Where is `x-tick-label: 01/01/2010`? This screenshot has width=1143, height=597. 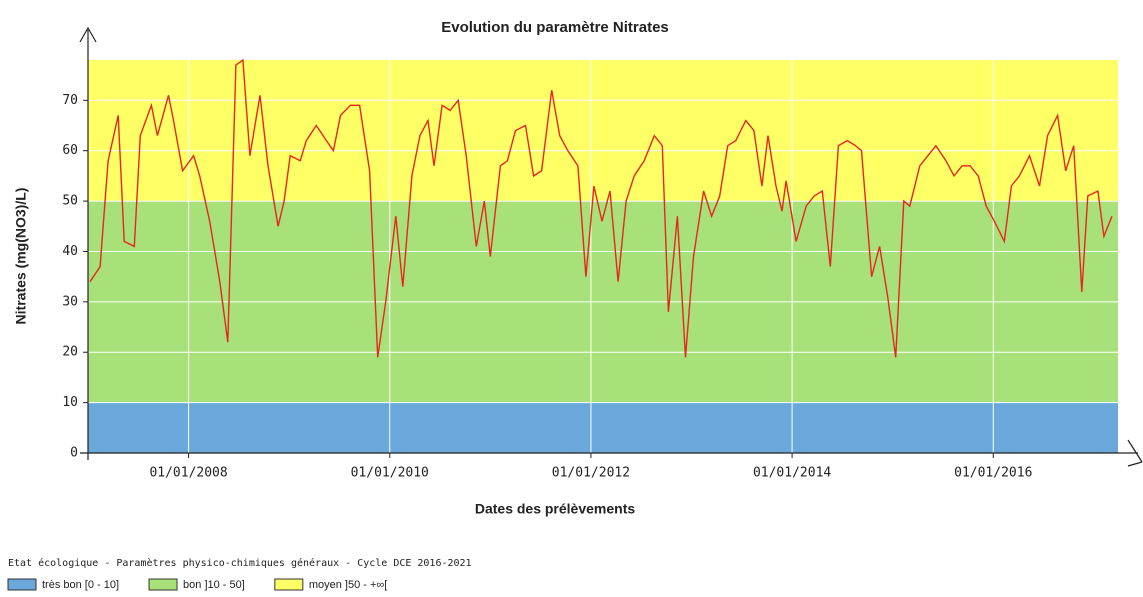
x-tick-label: 01/01/2010 is located at coordinates (390, 473).